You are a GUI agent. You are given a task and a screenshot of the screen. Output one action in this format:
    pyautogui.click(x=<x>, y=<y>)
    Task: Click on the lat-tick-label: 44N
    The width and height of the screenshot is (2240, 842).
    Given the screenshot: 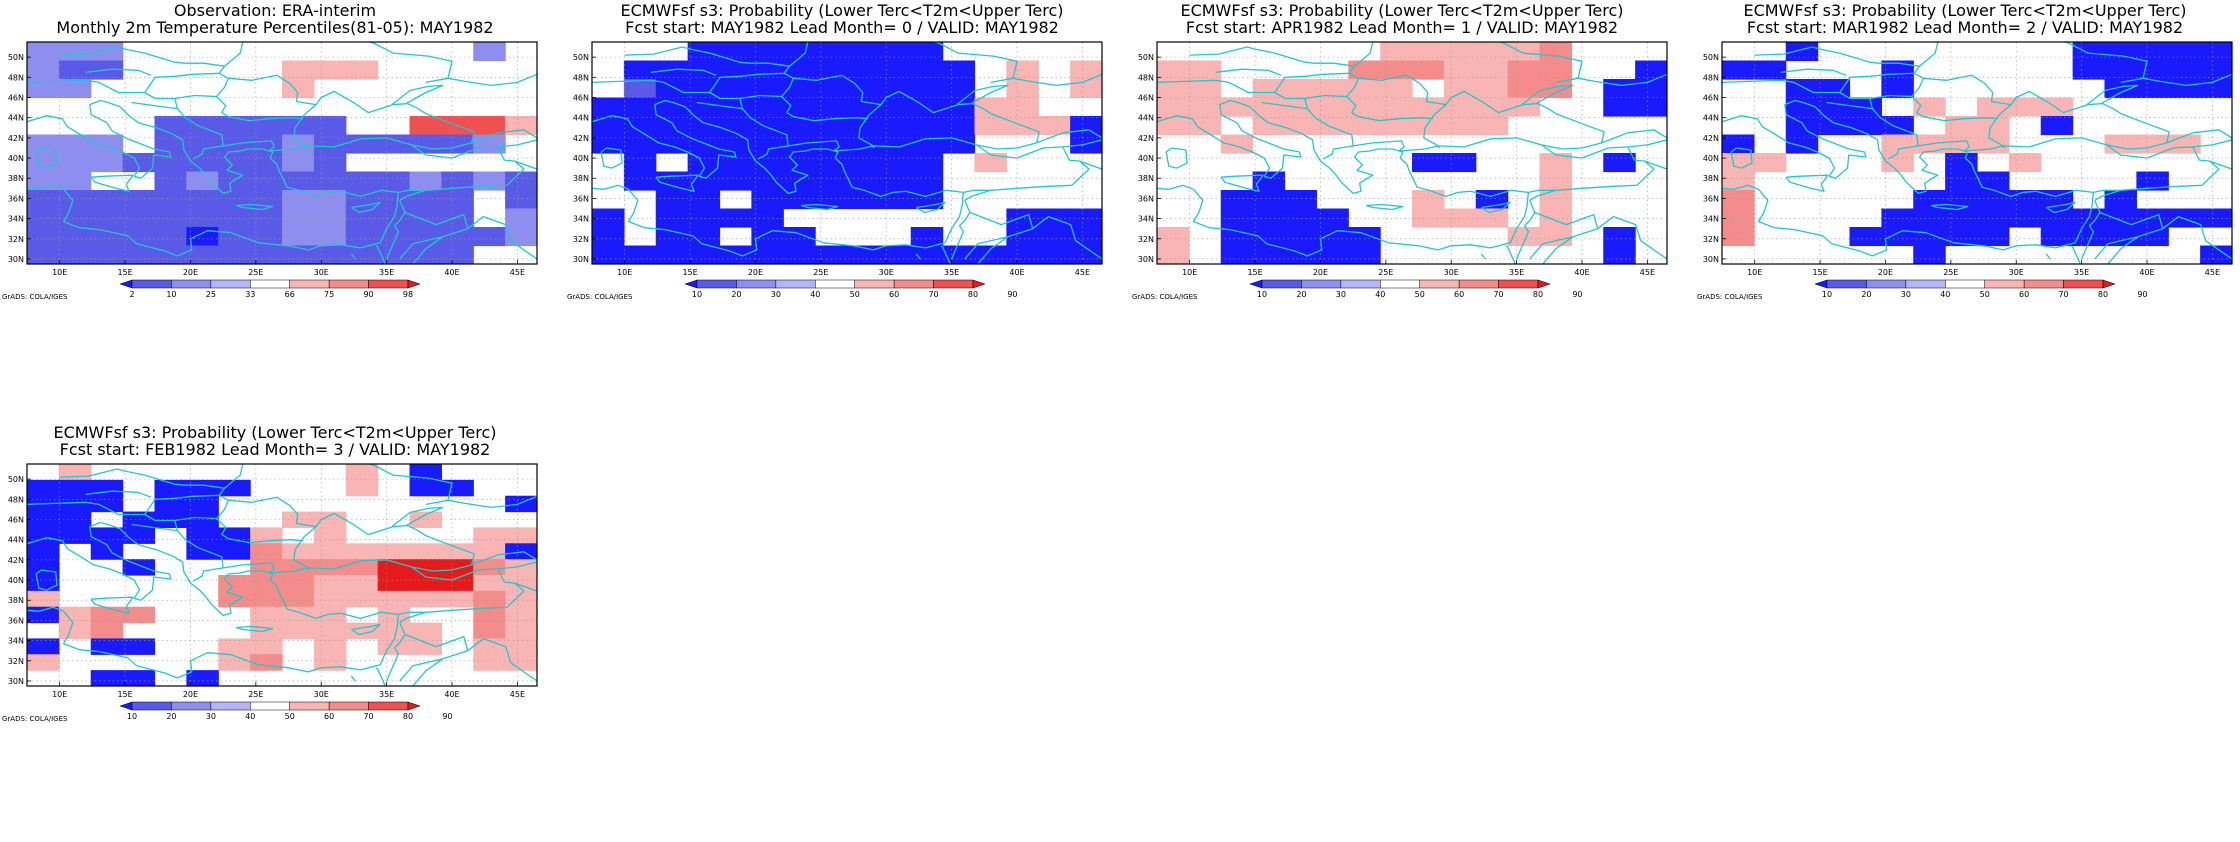 What is the action you would take?
    pyautogui.click(x=1146, y=118)
    